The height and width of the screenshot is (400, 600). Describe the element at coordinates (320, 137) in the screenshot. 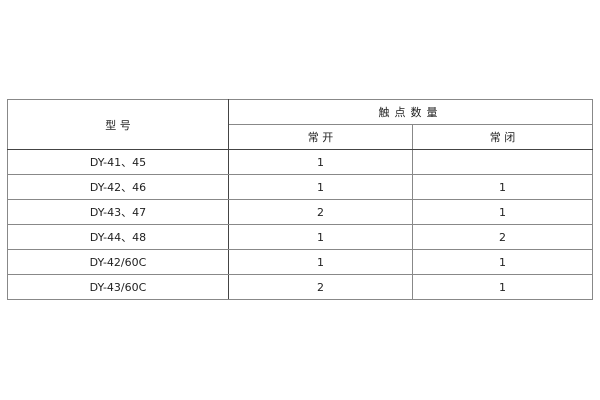

I see `header-normally-open: 常 开` at that location.